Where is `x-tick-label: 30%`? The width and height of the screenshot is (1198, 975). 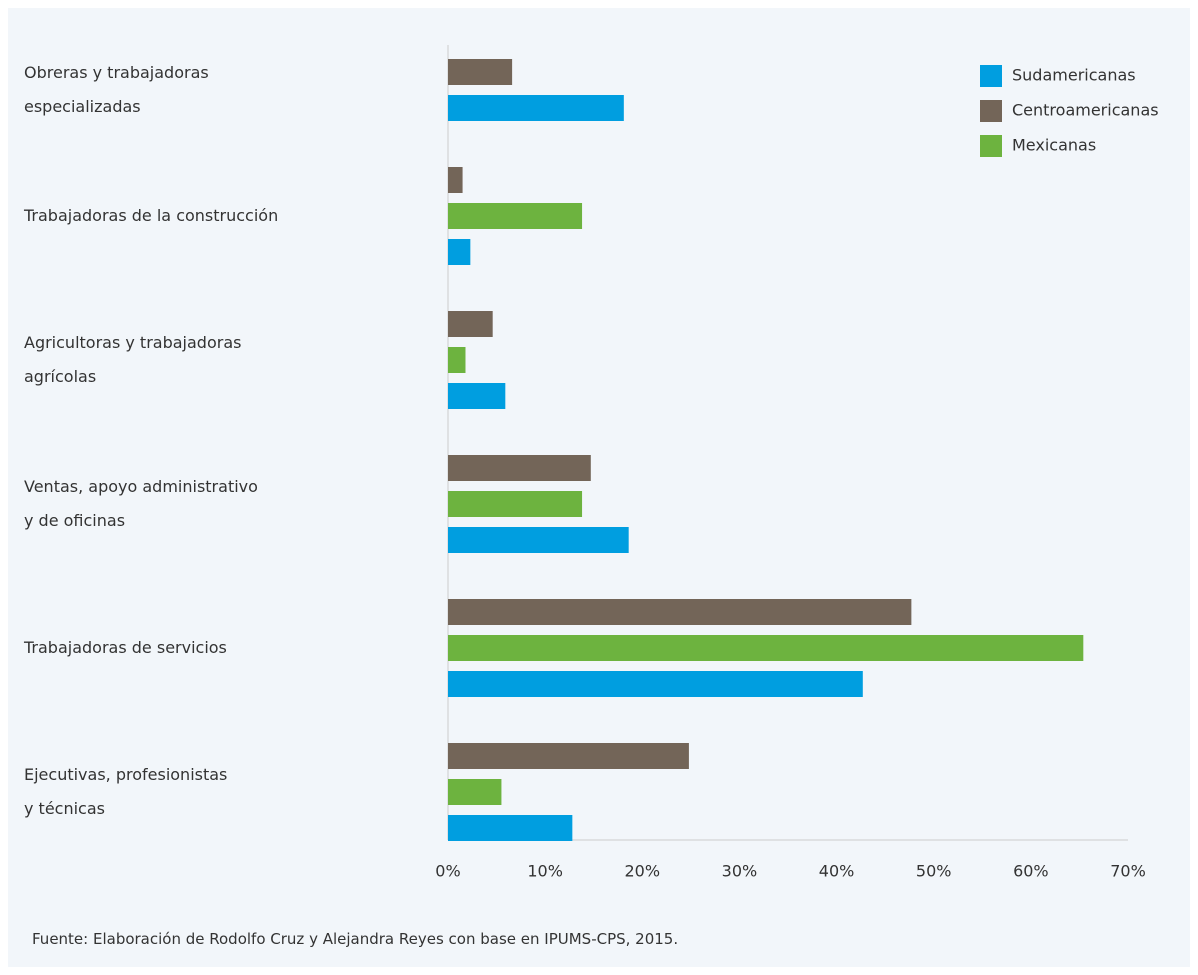 x-tick-label: 30% is located at coordinates (740, 871).